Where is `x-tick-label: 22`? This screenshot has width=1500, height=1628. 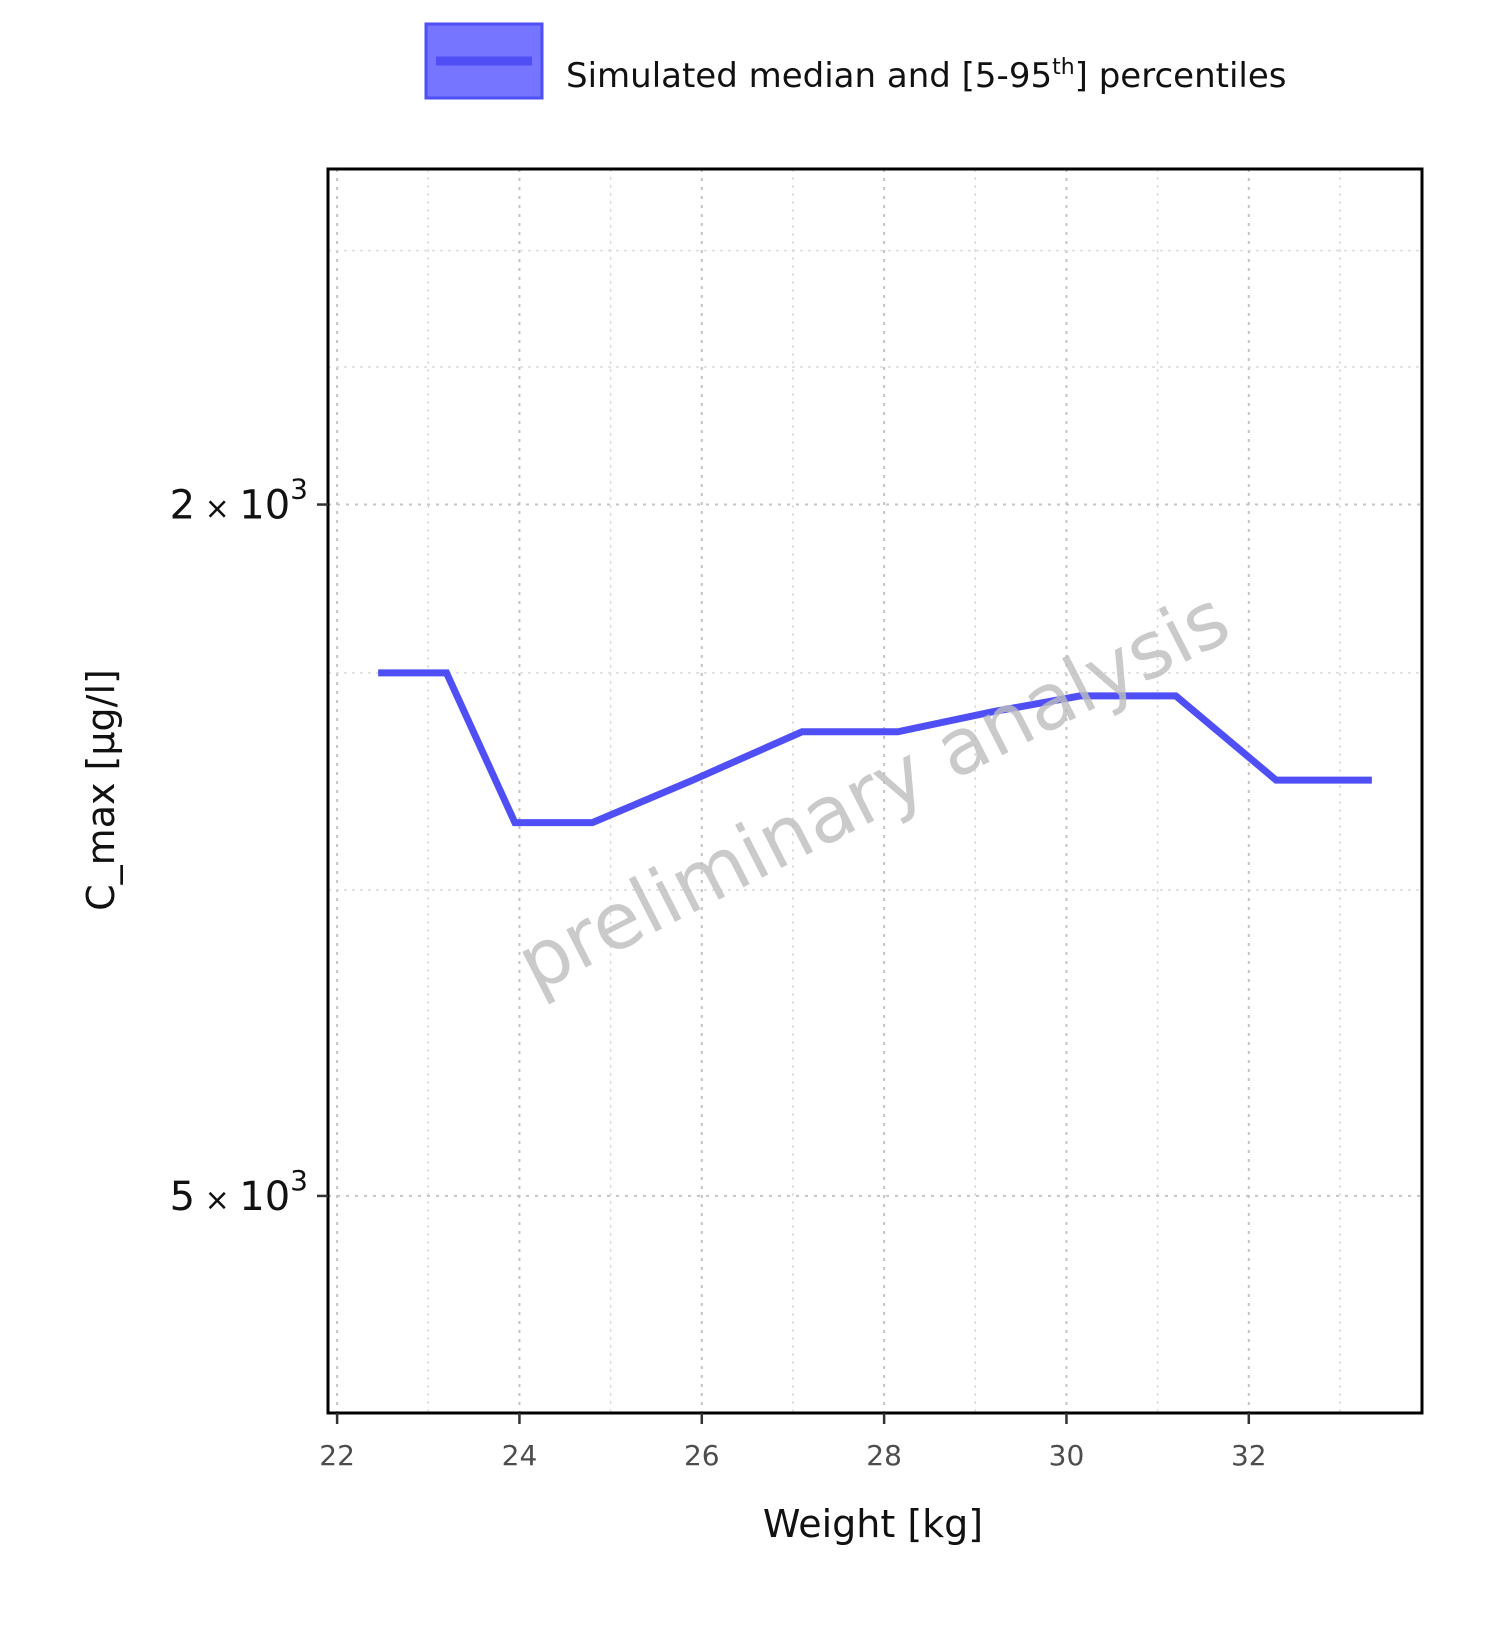
x-tick-label: 22 is located at coordinates (337, 1455).